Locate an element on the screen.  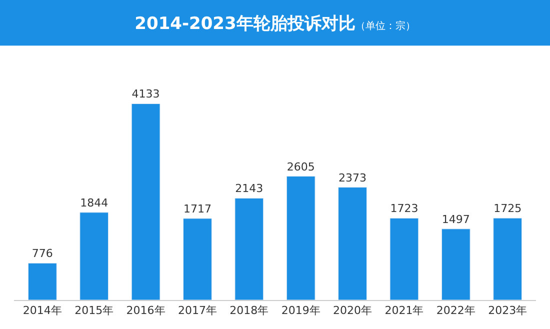
x-tick-label: 2015年 is located at coordinates (94, 311).